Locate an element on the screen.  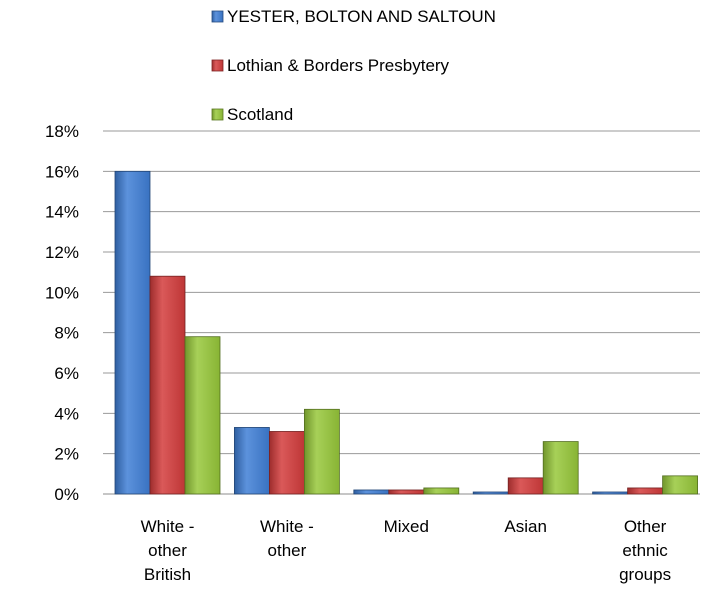
legend-item: Lothian & Borders Presbytery is located at coordinates (330, 65).